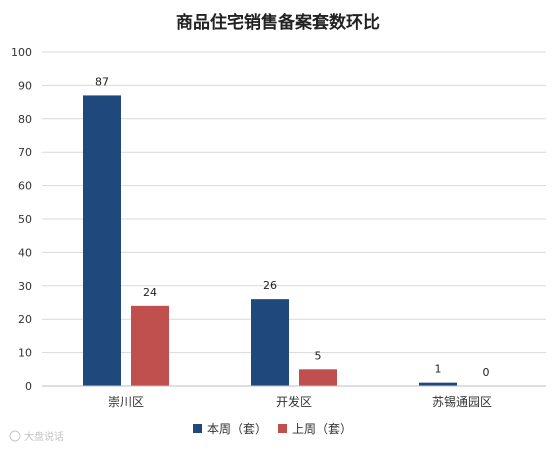 Image resolution: width=556 pixels, height=454 pixels. Describe the element at coordinates (28, 386) in the screenshot. I see `y-tick-label: 0` at that location.